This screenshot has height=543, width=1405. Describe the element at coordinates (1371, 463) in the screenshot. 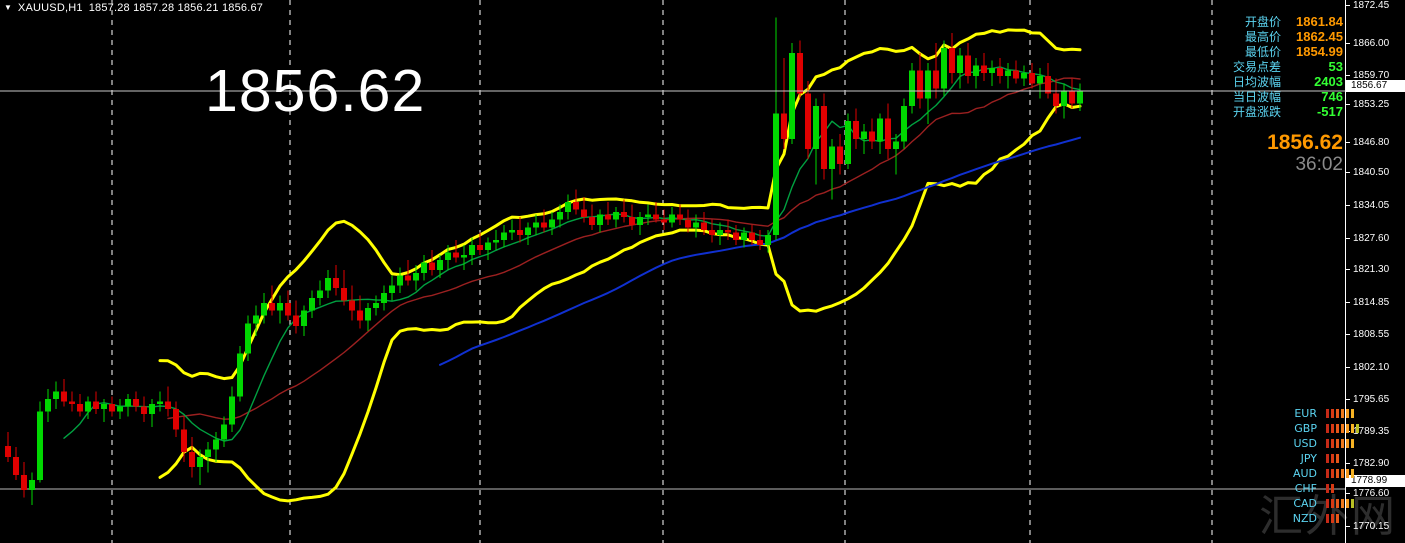

I see `price-scale-label: 1782.90` at that location.